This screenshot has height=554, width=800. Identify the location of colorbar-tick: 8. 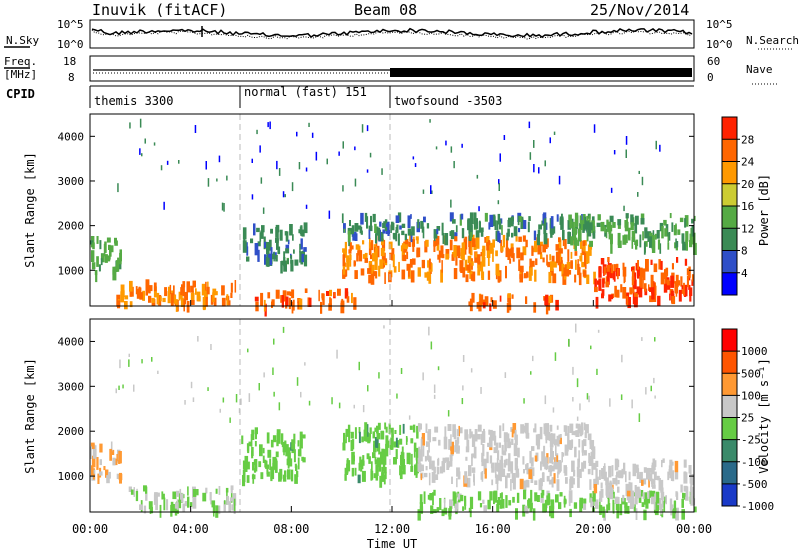
(744, 251).